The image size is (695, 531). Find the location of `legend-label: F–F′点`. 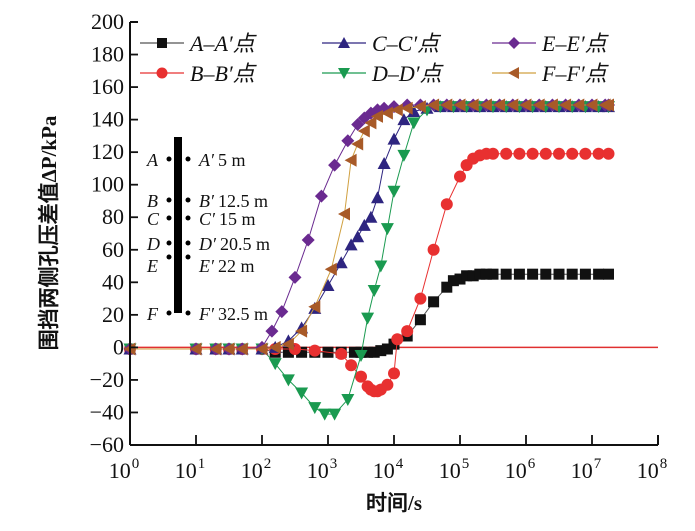

legend-label: F–F′点 is located at coordinates (575, 73).